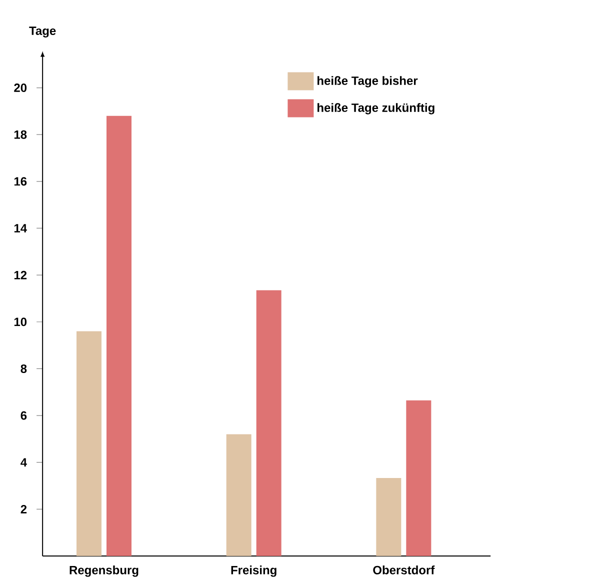  I want to click on y-tick-label: 10, so click(20, 322).